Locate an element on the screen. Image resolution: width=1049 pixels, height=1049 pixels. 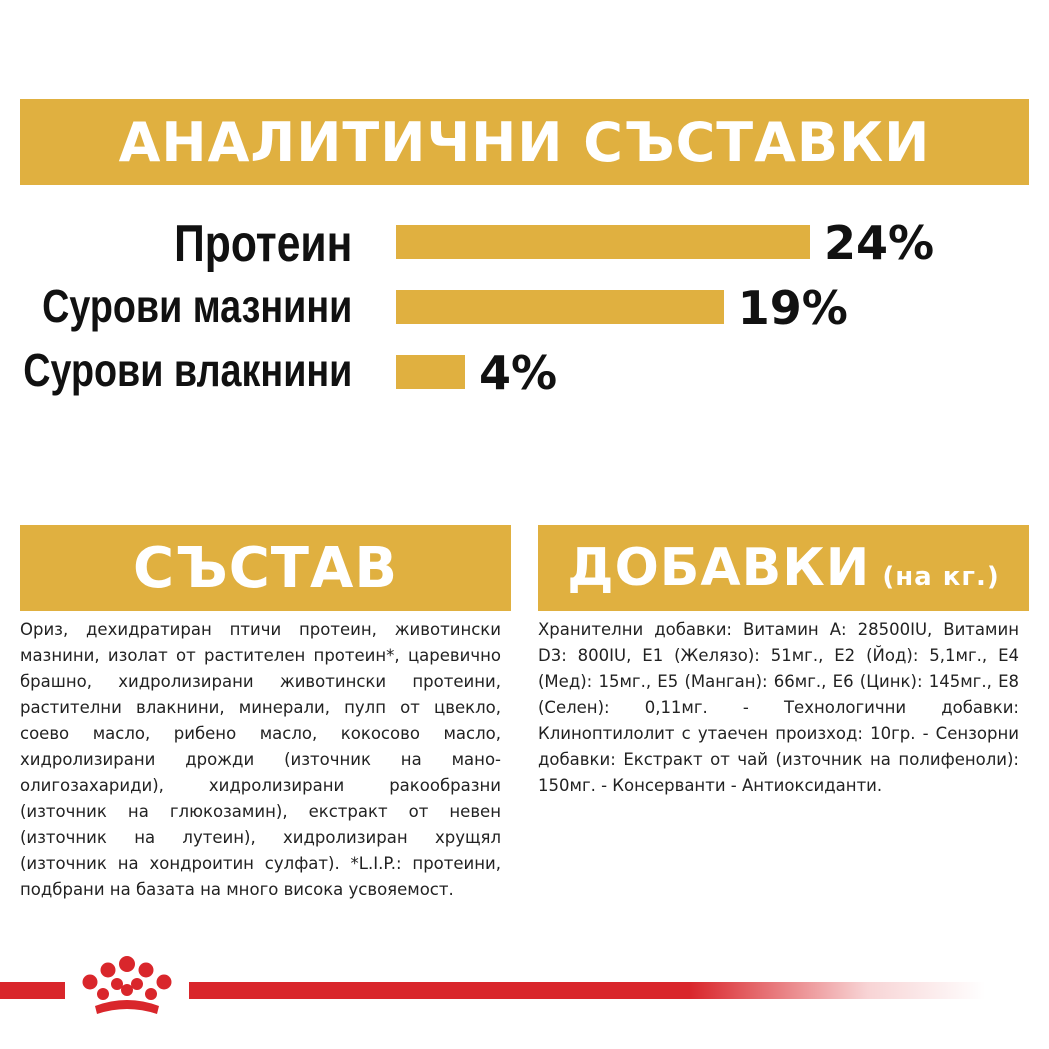
analytical-value: 24% is located at coordinates (879, 243).